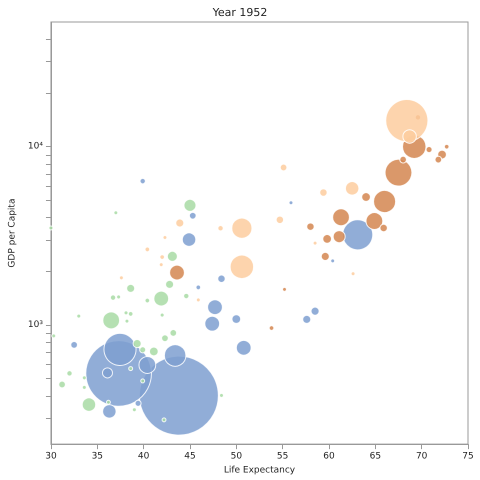 Image resolution: width=480 pixels, height=480 pixels. Describe the element at coordinates (36, 325) in the screenshot. I see `y-tick-label: 10³` at that location.